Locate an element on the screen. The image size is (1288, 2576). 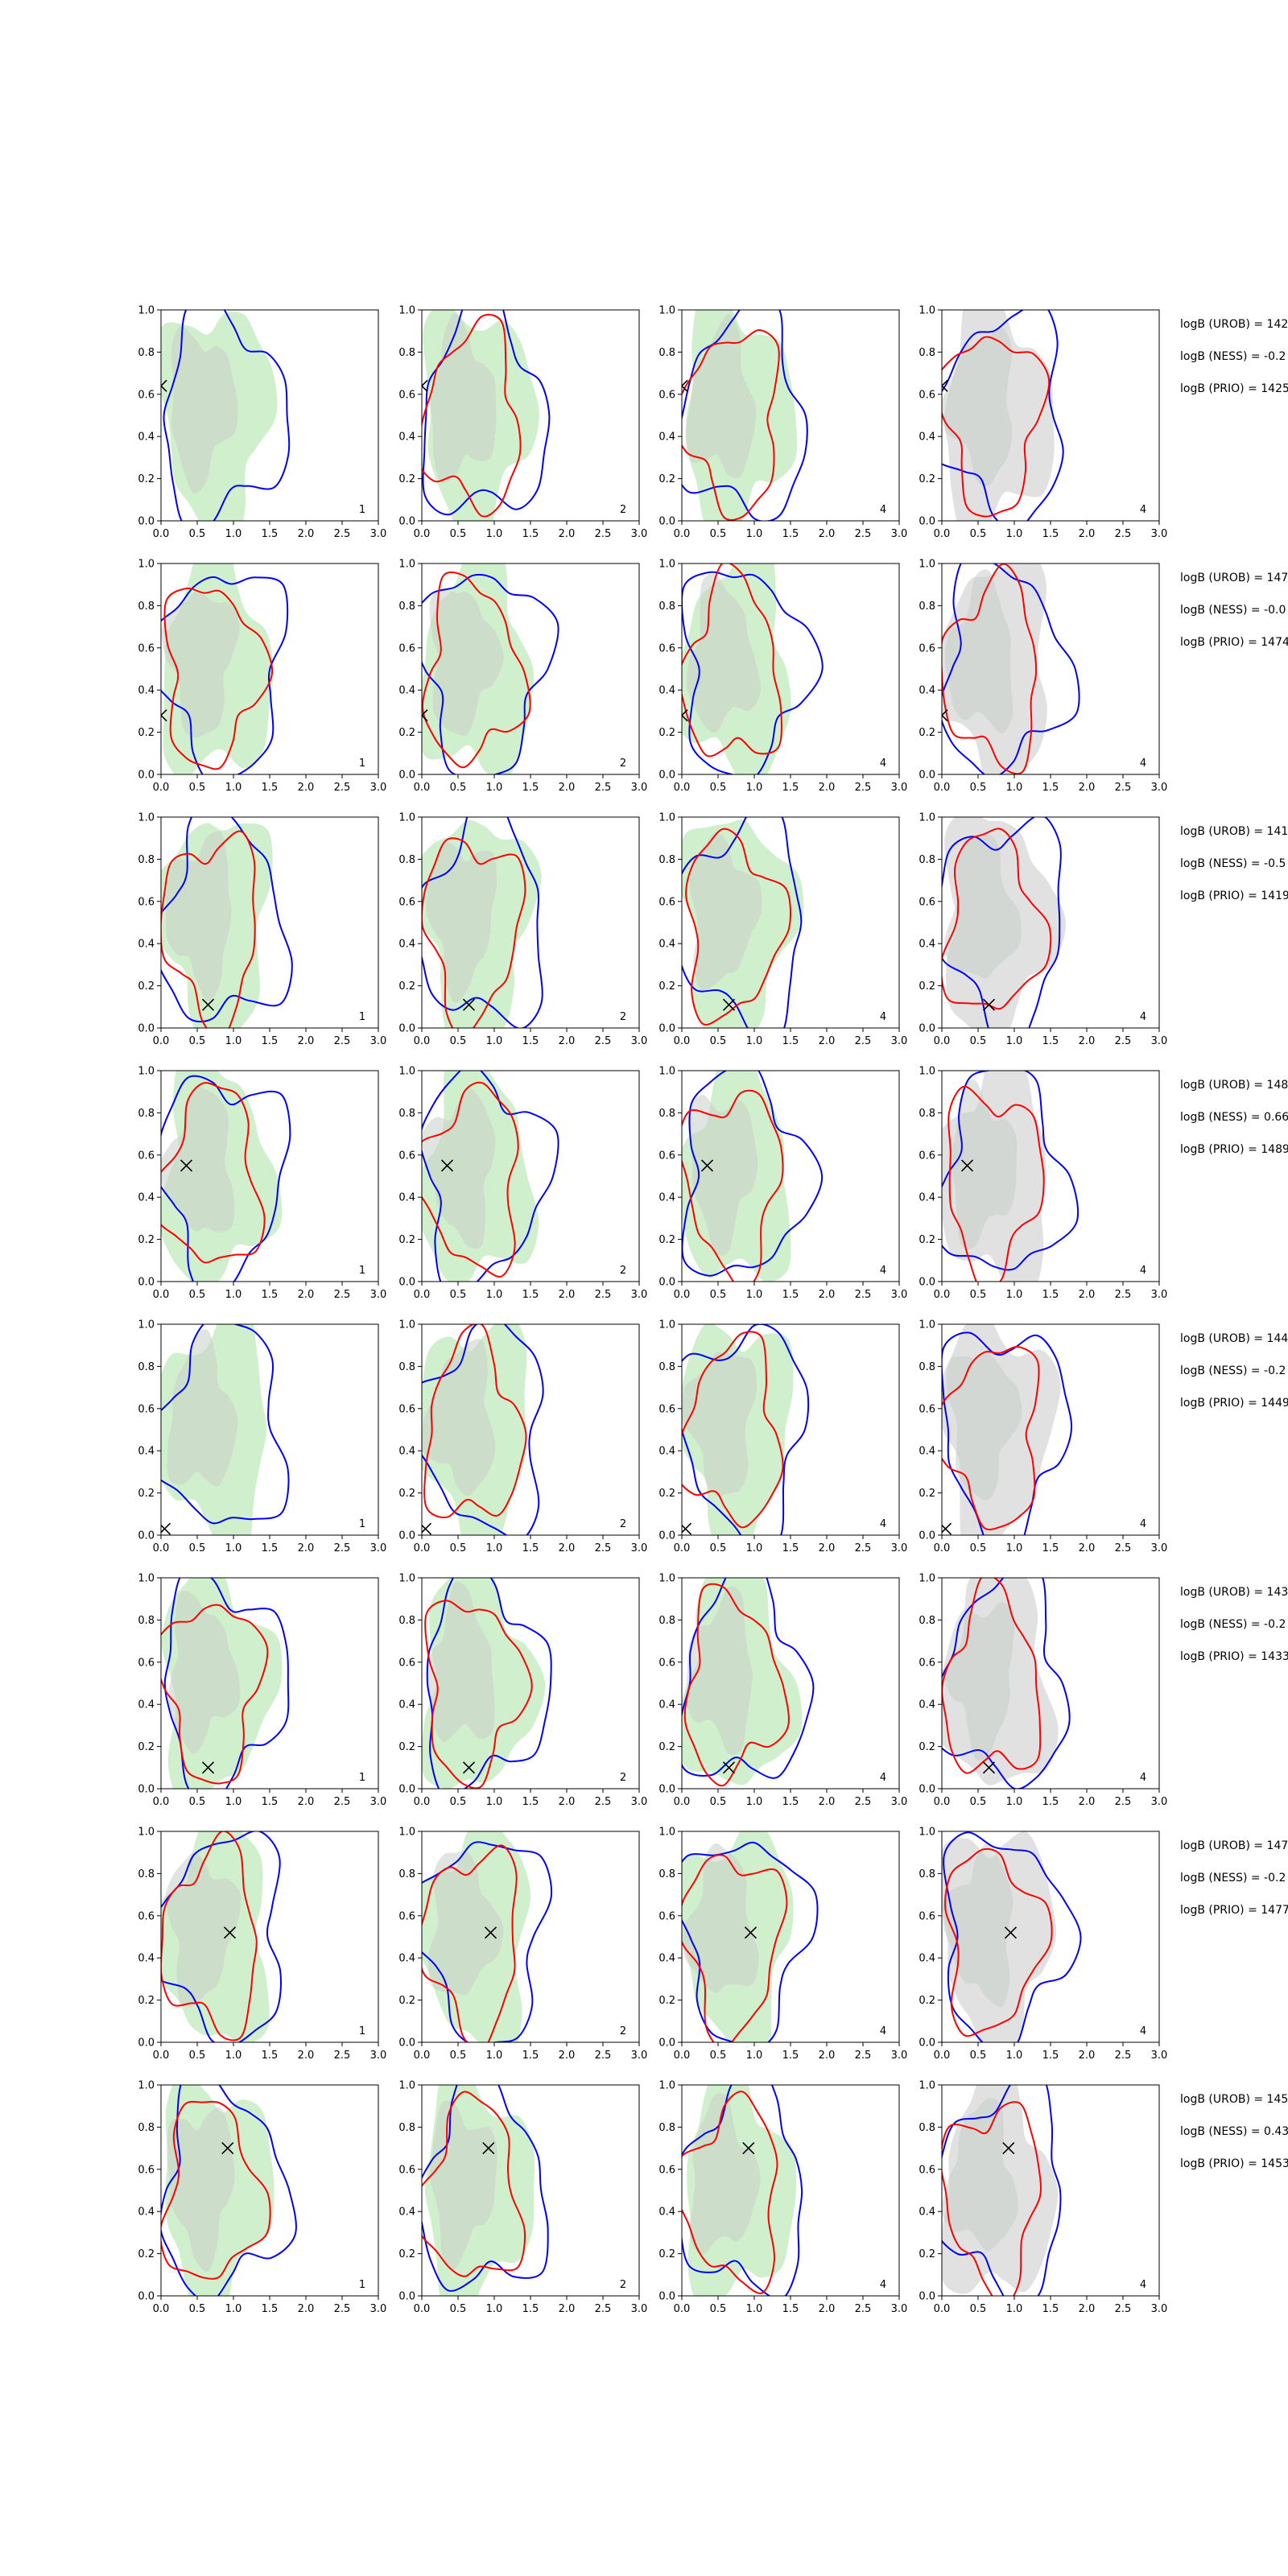
logb-annotation: logB (PRIO) = 1489 is located at coordinates (1234, 1149).